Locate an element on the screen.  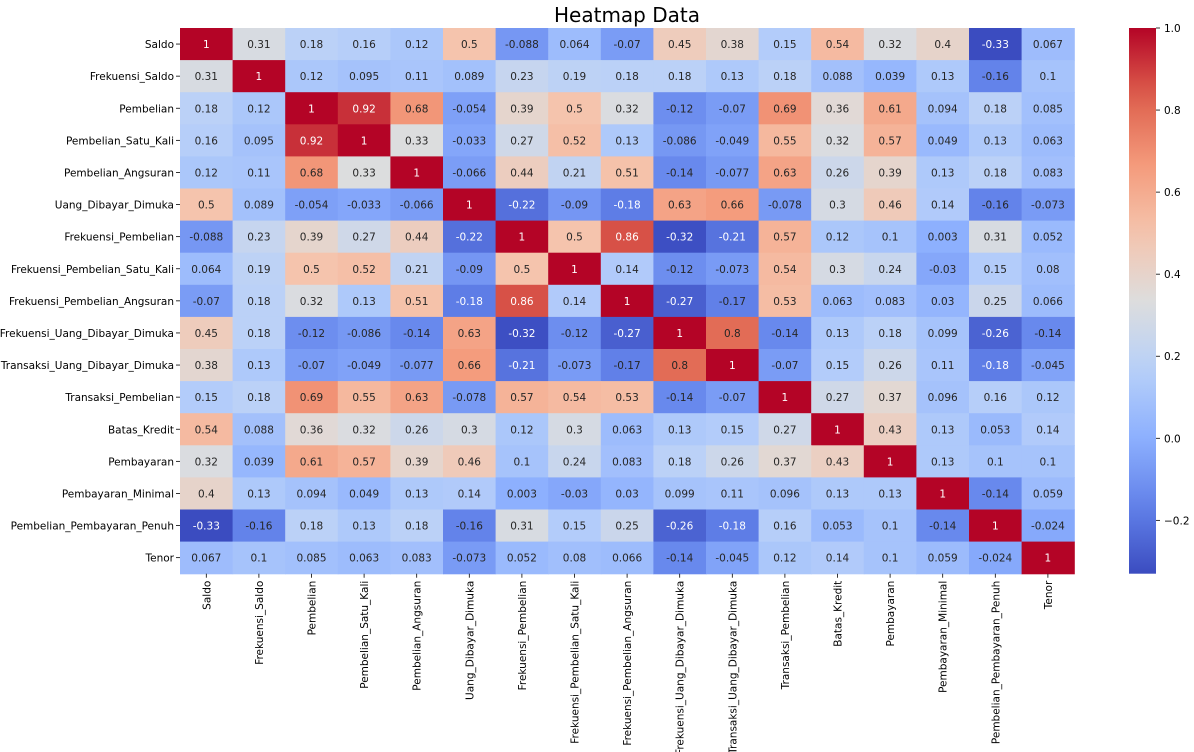
cell-value-label: 0.53 is located at coordinates (784, 302).